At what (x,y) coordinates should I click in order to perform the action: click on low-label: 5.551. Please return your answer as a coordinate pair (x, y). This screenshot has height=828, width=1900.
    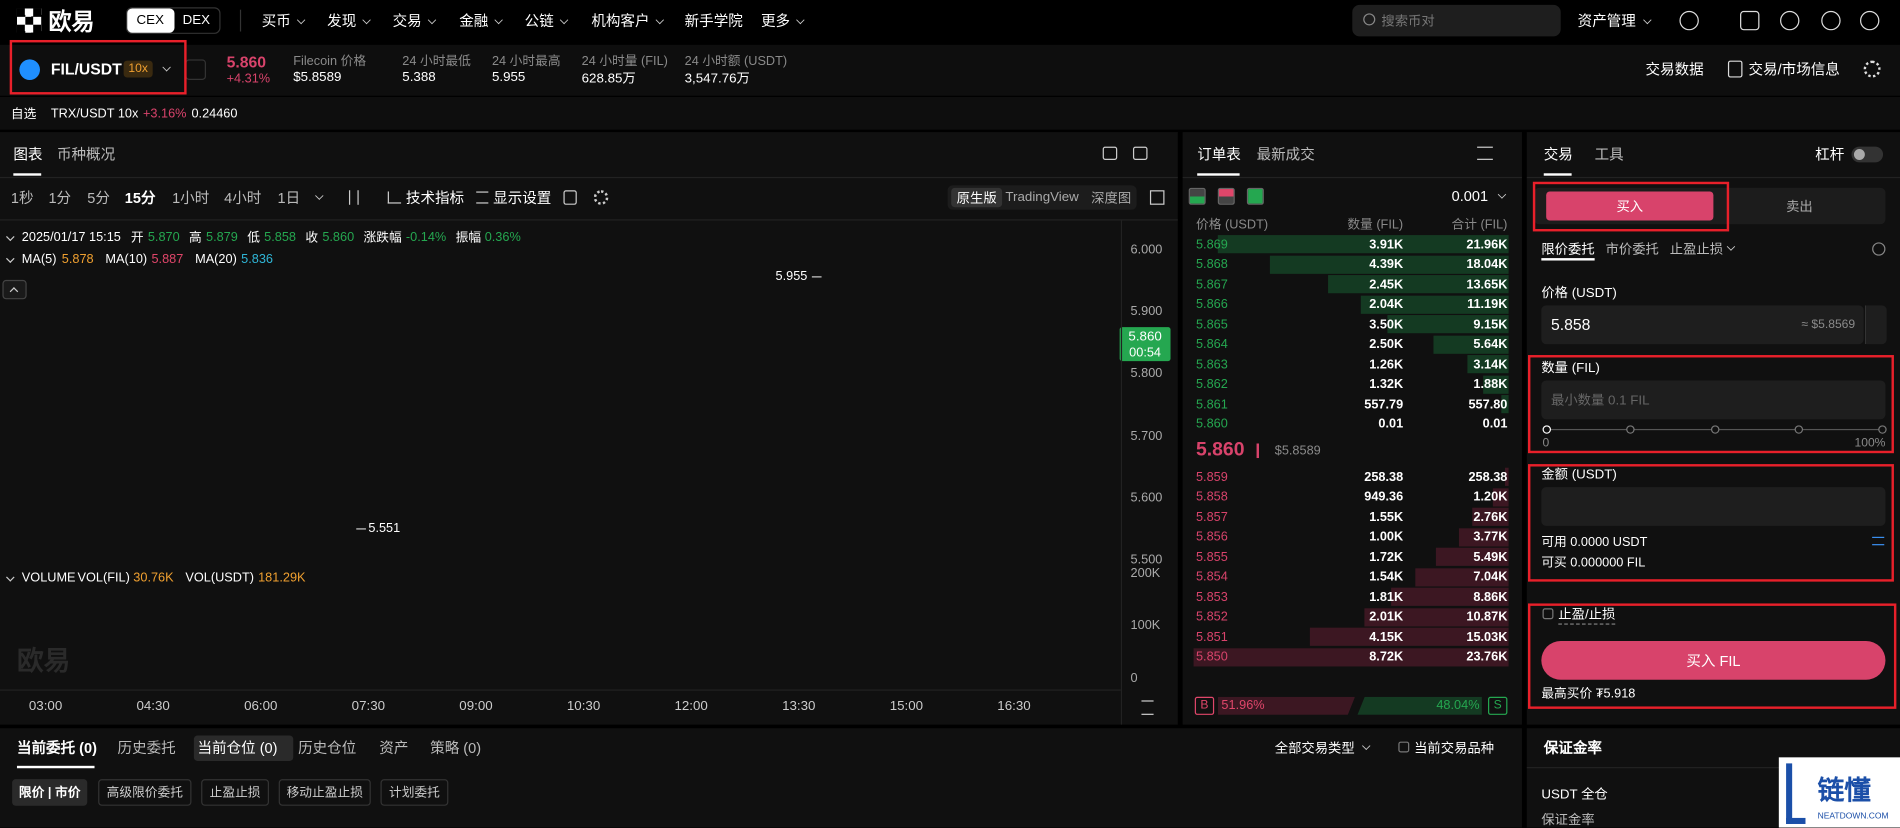
    Looking at the image, I should click on (384, 528).